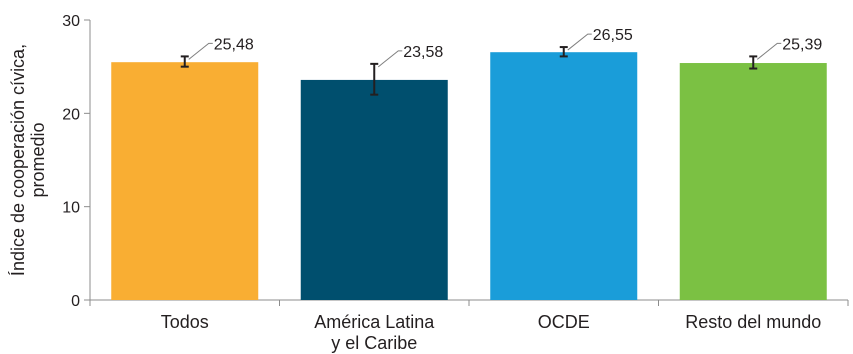  I want to click on x-tick-label: Todos, so click(185, 322).